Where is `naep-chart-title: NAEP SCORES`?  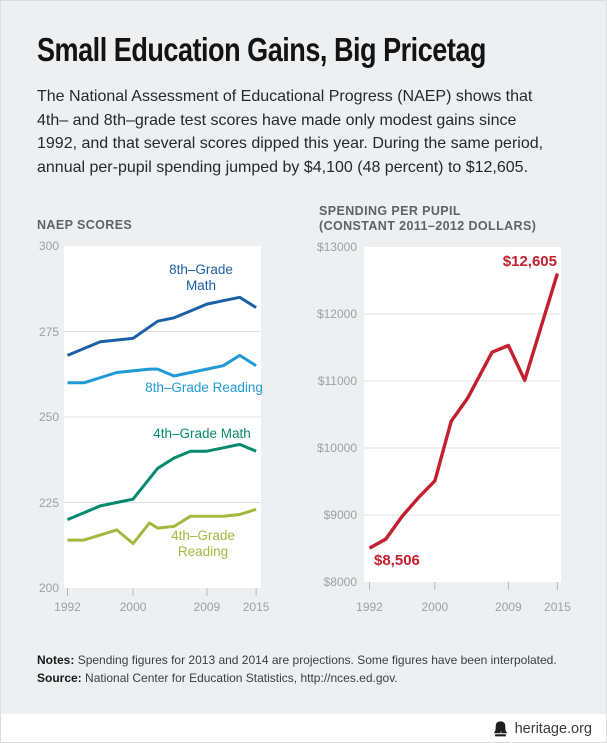 naep-chart-title: NAEP SCORES is located at coordinates (85, 225).